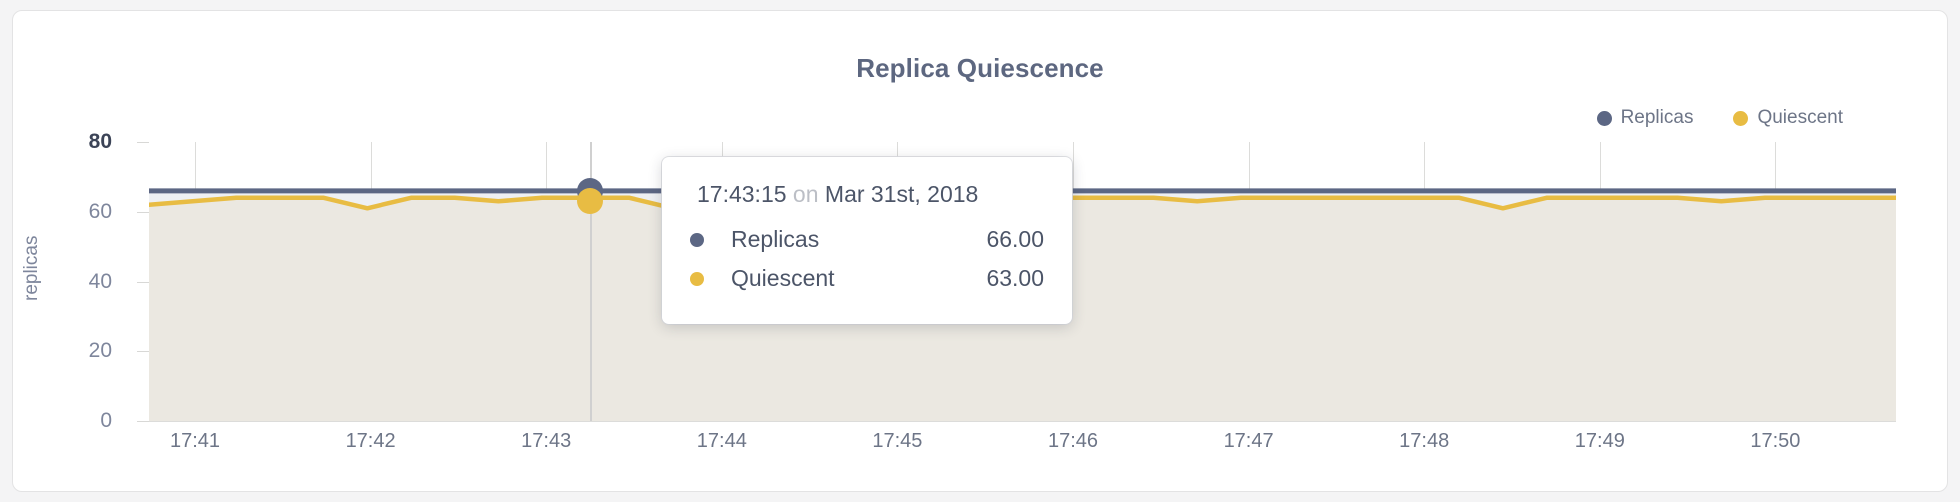 The image size is (1960, 502). I want to click on y-axis-tick-label: 80, so click(100, 141).